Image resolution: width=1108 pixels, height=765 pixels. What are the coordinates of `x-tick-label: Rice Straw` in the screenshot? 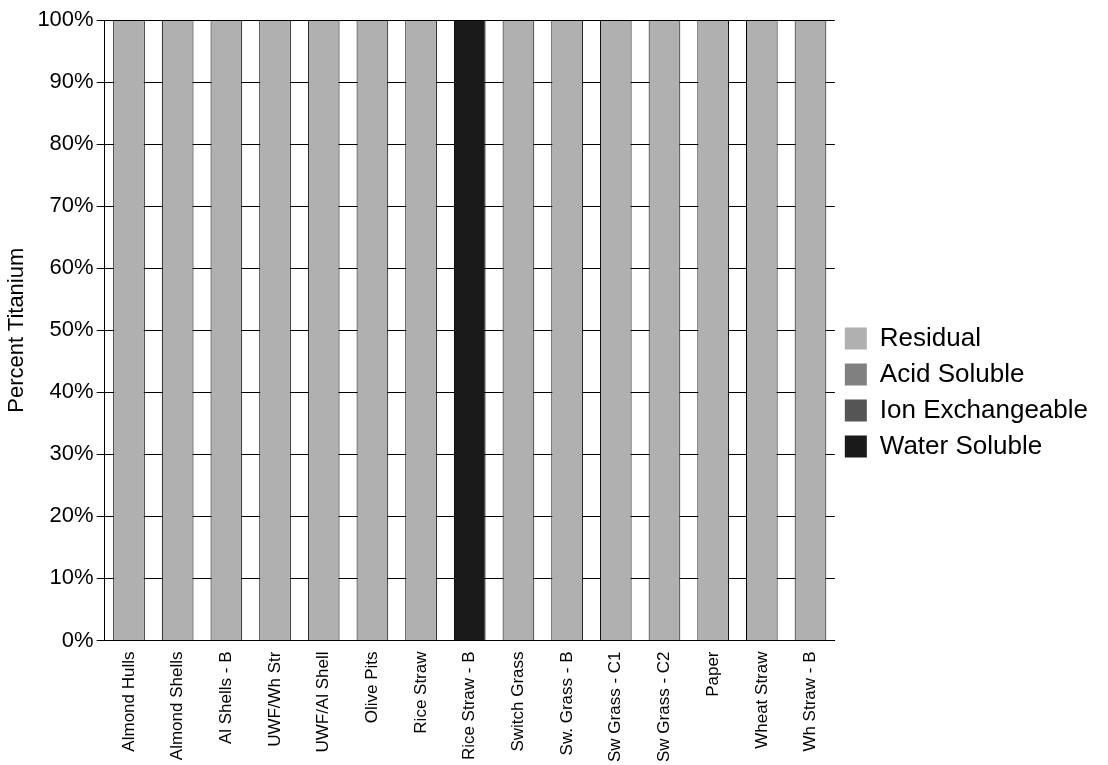 It's located at (420, 692).